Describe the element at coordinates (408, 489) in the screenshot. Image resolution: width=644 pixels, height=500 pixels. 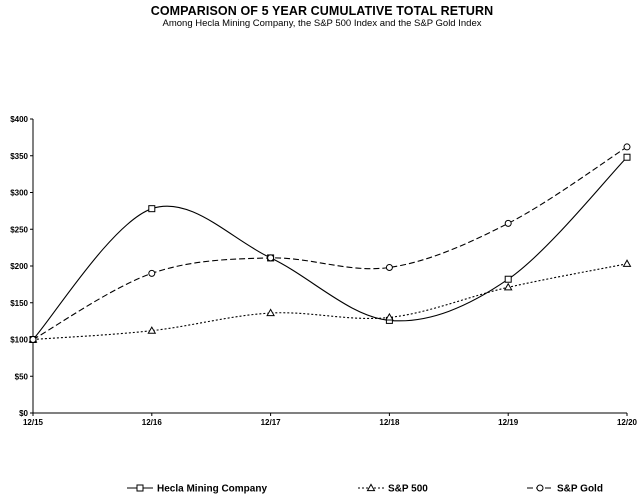
I see `legend-label: S&P 500` at that location.